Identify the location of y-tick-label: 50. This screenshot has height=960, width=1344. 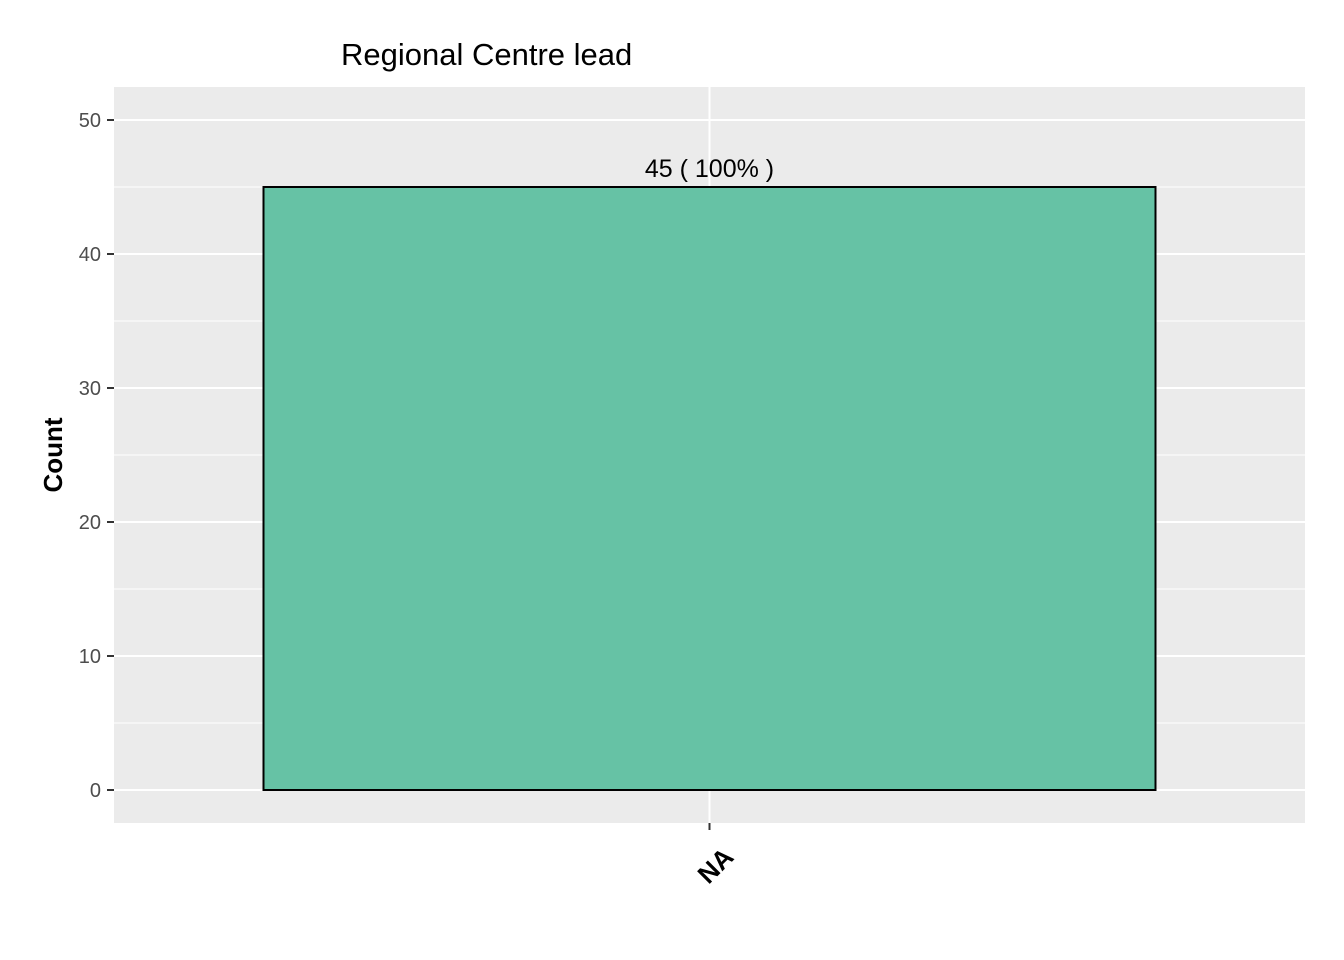
(90, 121).